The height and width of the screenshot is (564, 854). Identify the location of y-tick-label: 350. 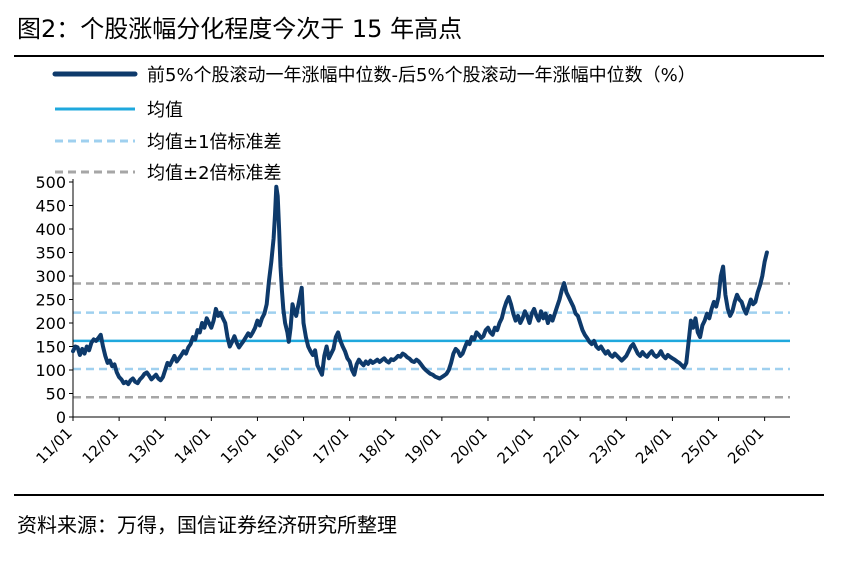
(50, 253).